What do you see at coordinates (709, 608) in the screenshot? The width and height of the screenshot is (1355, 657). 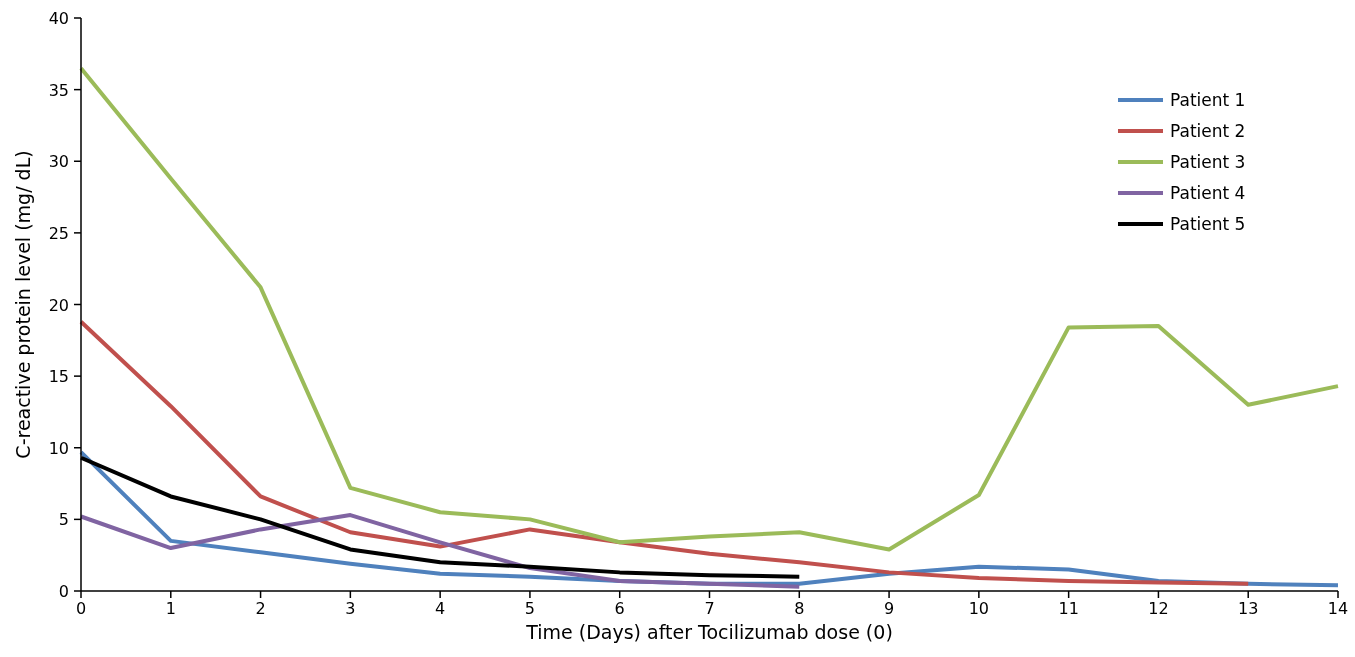 I see `x-tick-label: 7` at bounding box center [709, 608].